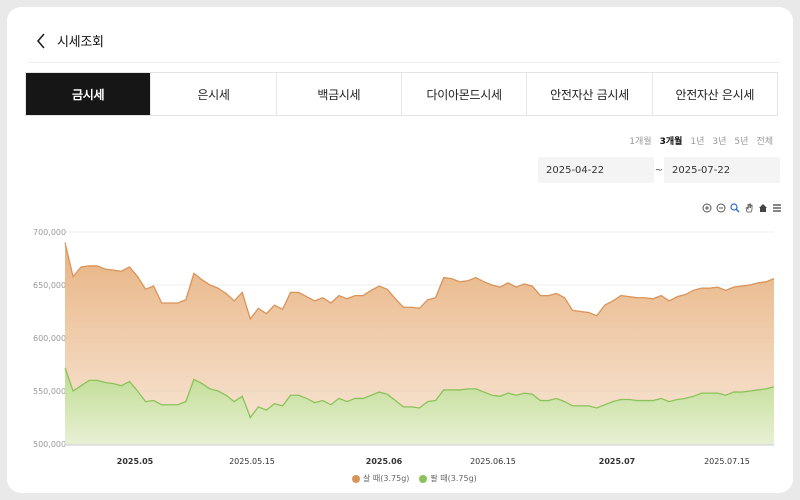 Image resolution: width=800 pixels, height=500 pixels. I want to click on legend-sell-label: 팔 때(3.75g), so click(453, 478).